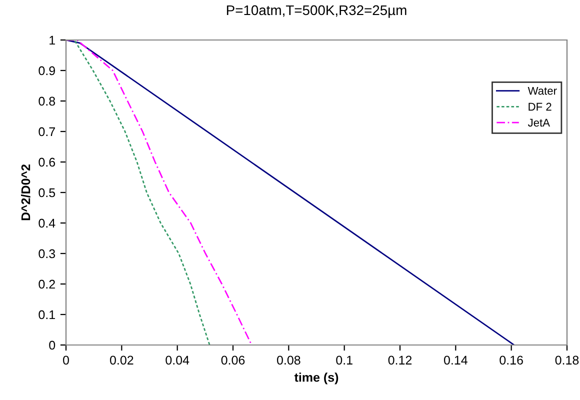 This screenshot has width=580, height=400. I want to click on y-tick-label: 0.5, so click(47, 193).